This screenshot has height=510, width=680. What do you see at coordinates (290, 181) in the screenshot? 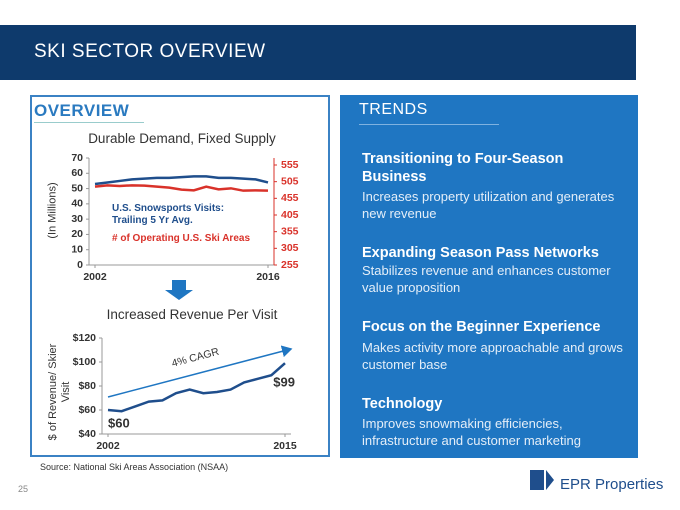
I see `y2-tick-label: 505` at bounding box center [290, 181].